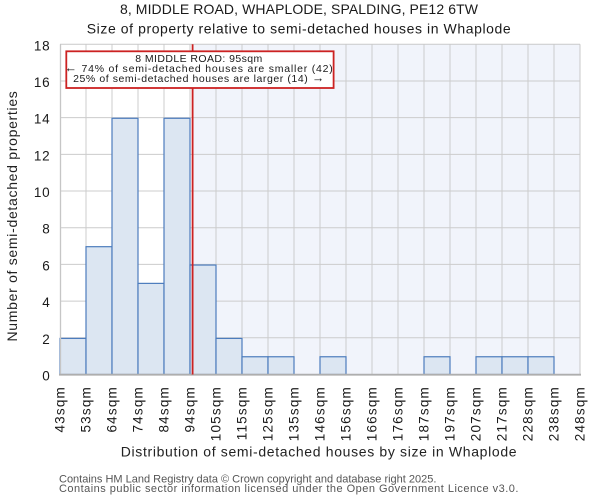 The height and width of the screenshot is (500, 600). I want to click on svg-text: 197sqm, so click(450, 413).